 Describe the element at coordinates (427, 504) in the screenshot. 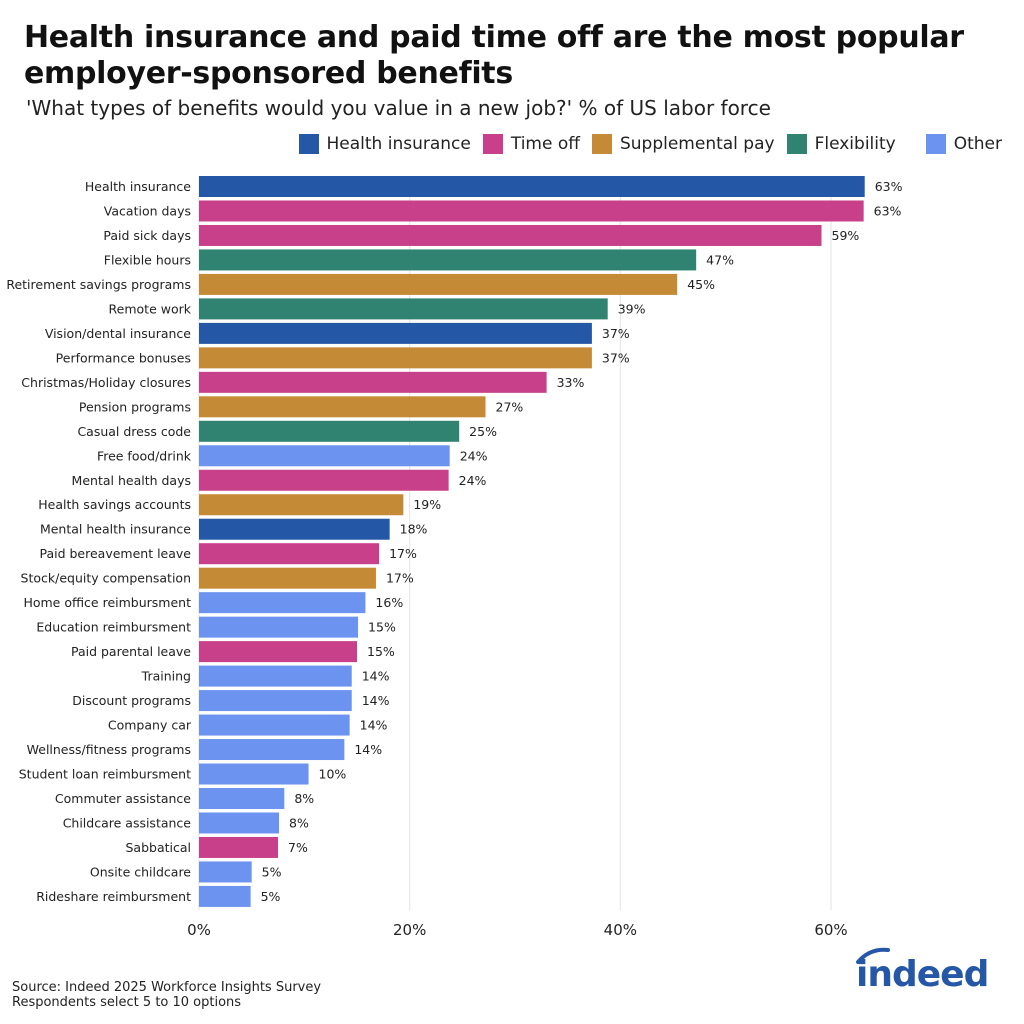

I see `data-label: 19%` at that location.